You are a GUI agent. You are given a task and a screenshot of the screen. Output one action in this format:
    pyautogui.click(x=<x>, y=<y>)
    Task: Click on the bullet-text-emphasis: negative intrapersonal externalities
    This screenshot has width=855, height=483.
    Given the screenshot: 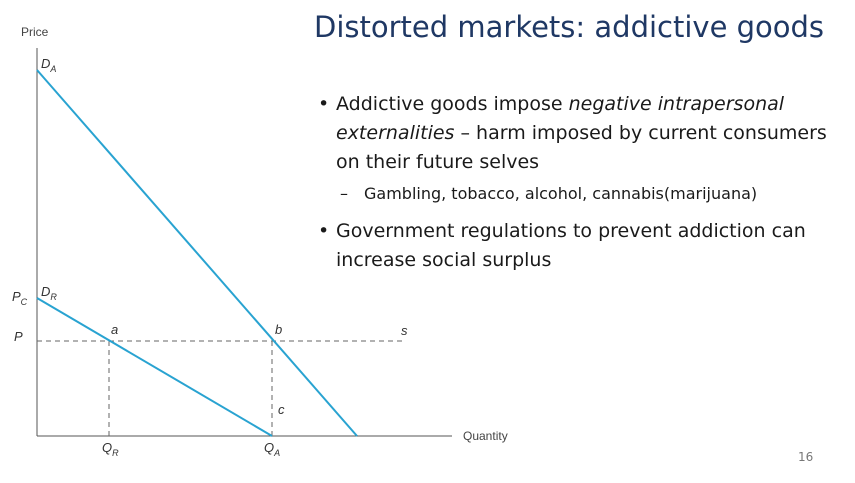 What is the action you would take?
    pyautogui.click(x=560, y=118)
    